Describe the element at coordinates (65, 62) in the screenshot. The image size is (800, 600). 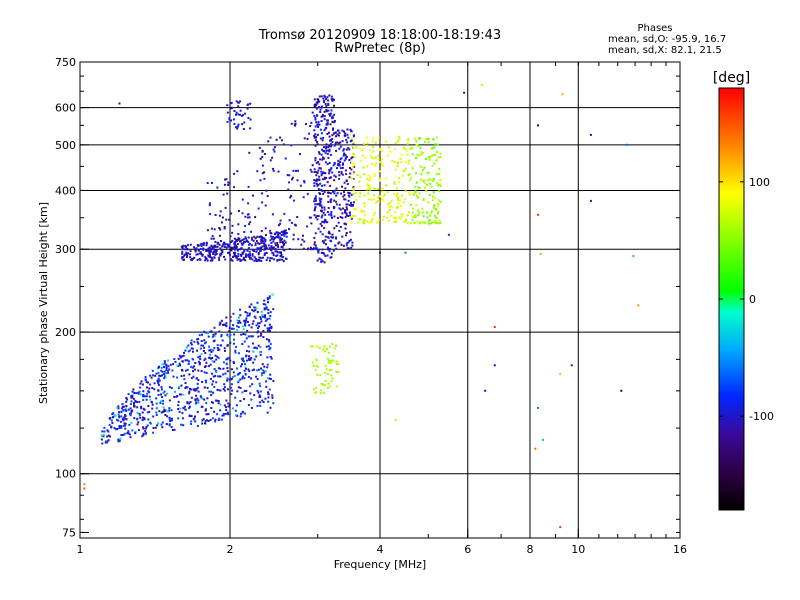
I see `y-tick-label: 750` at that location.